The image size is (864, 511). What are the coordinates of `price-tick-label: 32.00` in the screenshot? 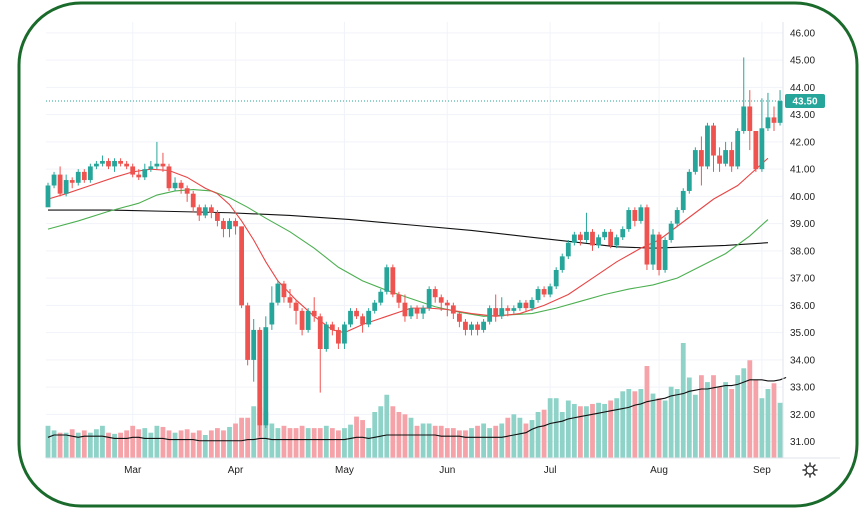 It's located at (802, 415).